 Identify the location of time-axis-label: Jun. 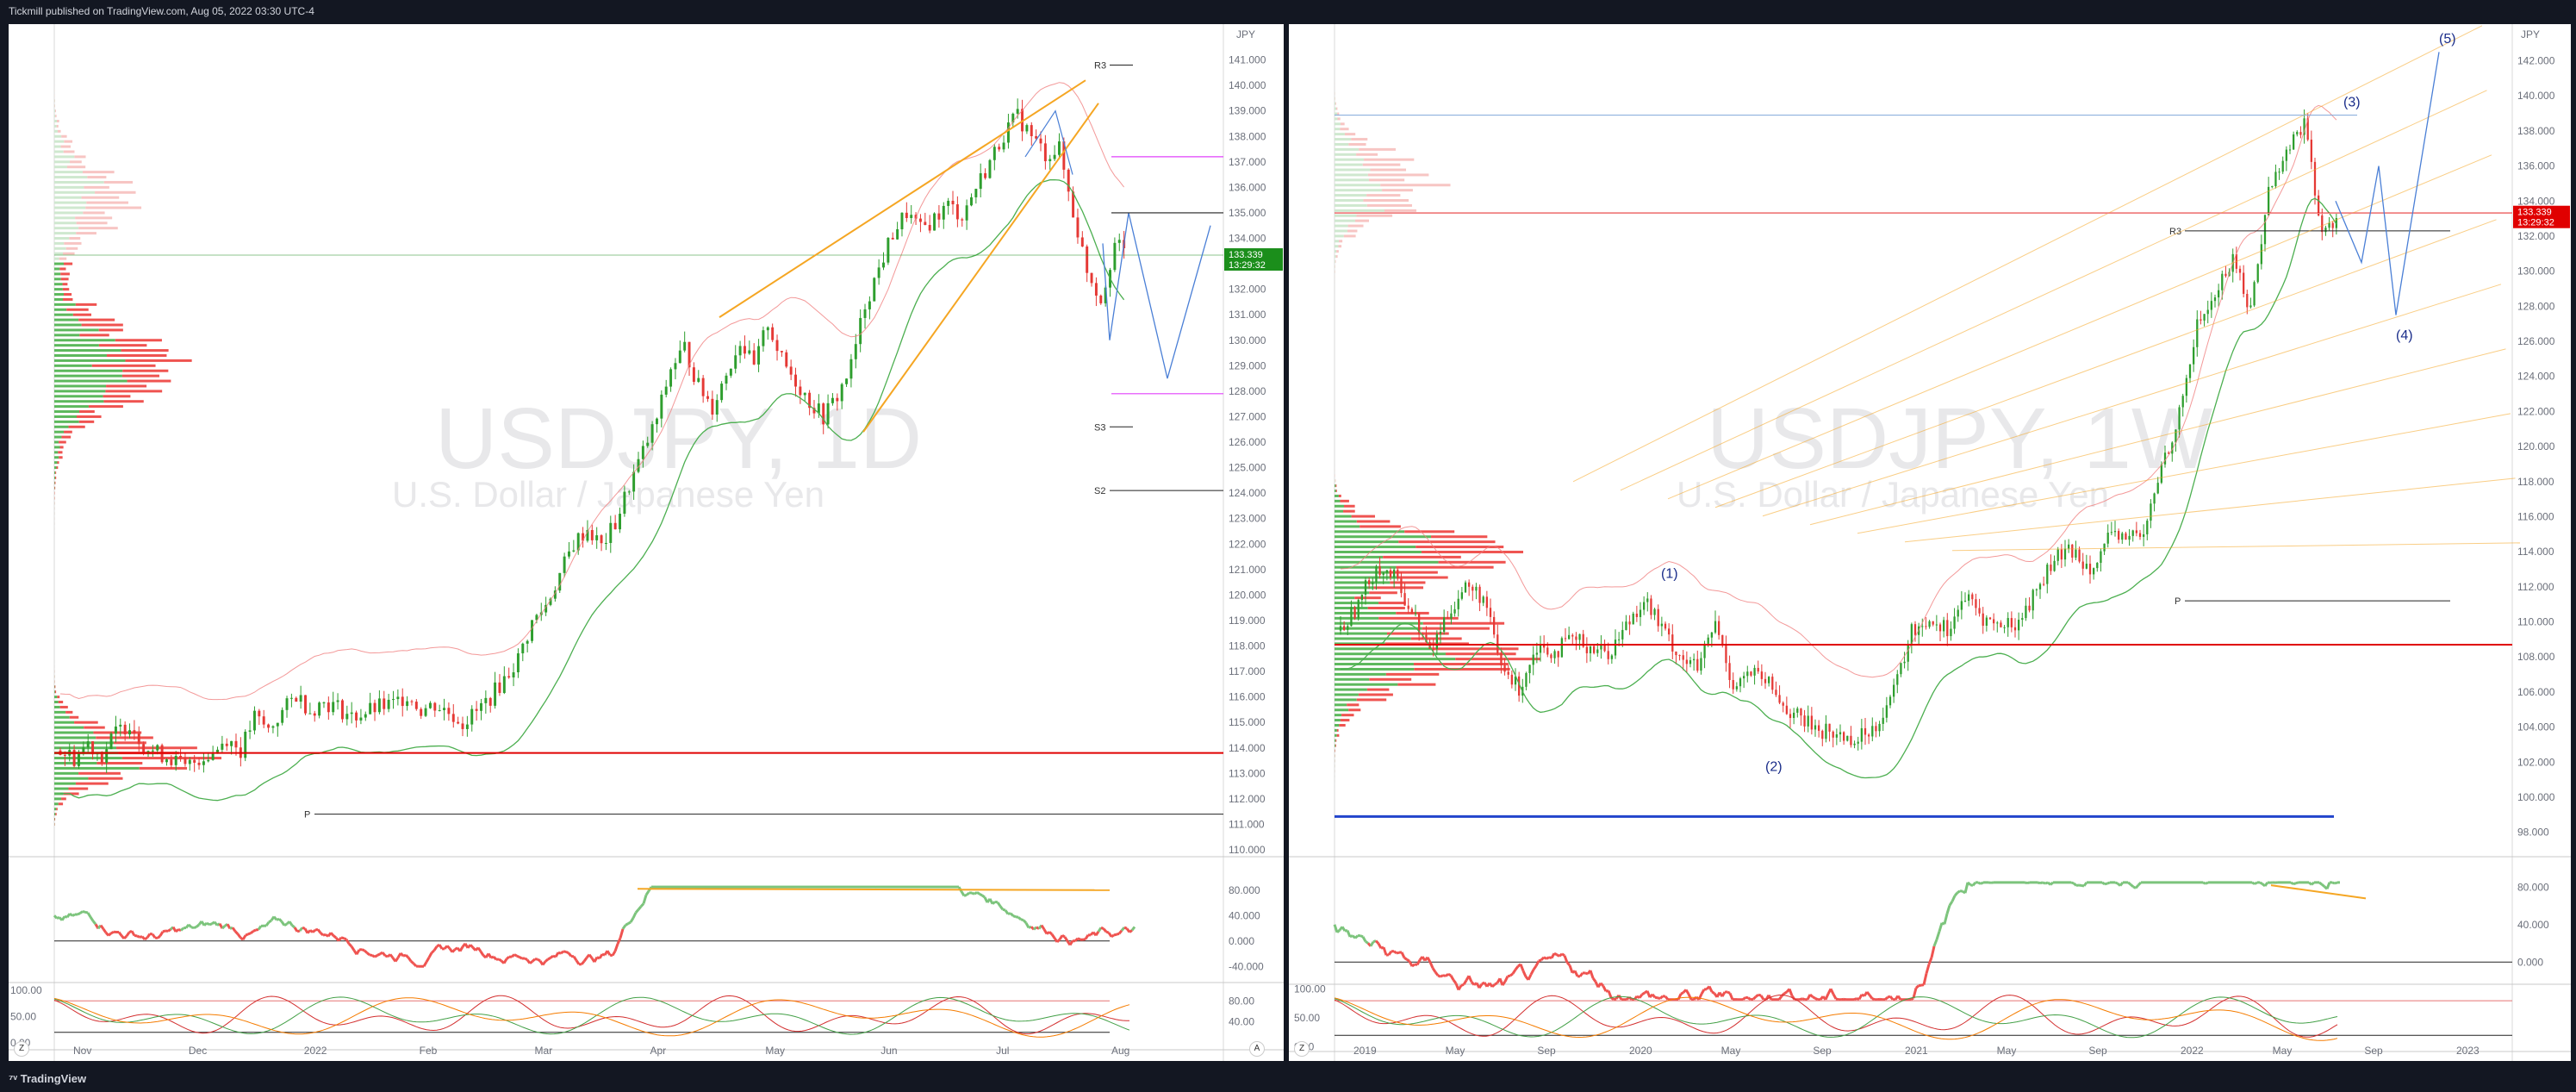
(889, 1051).